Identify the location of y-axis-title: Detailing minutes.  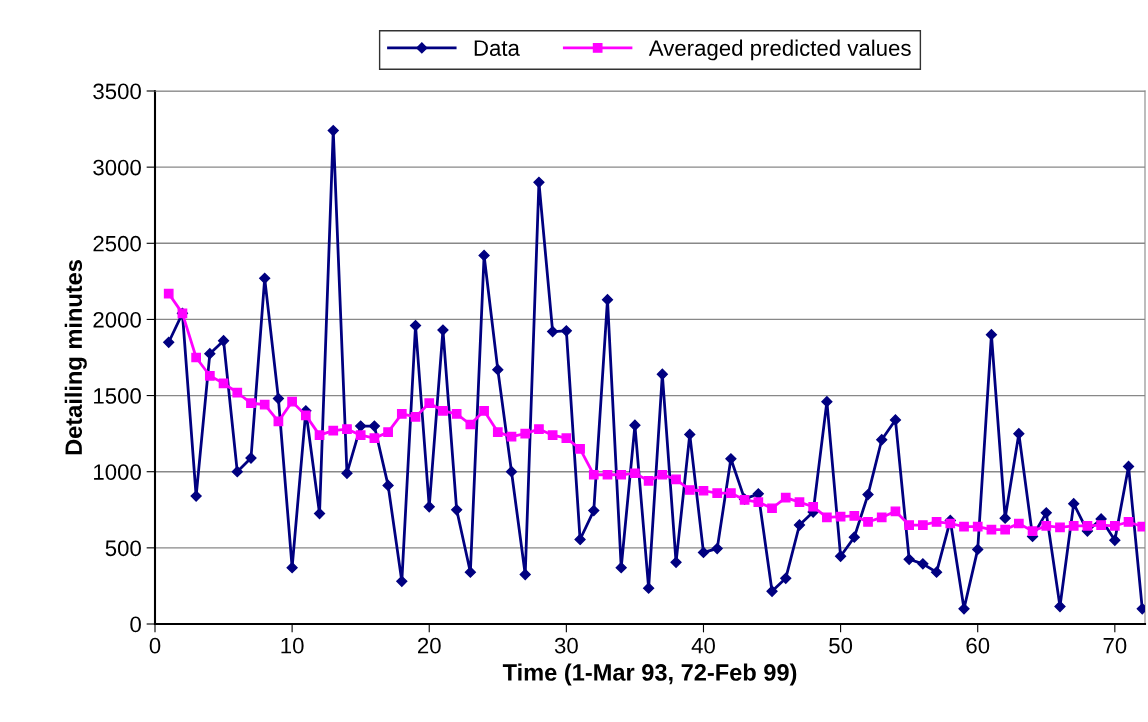
(75, 357).